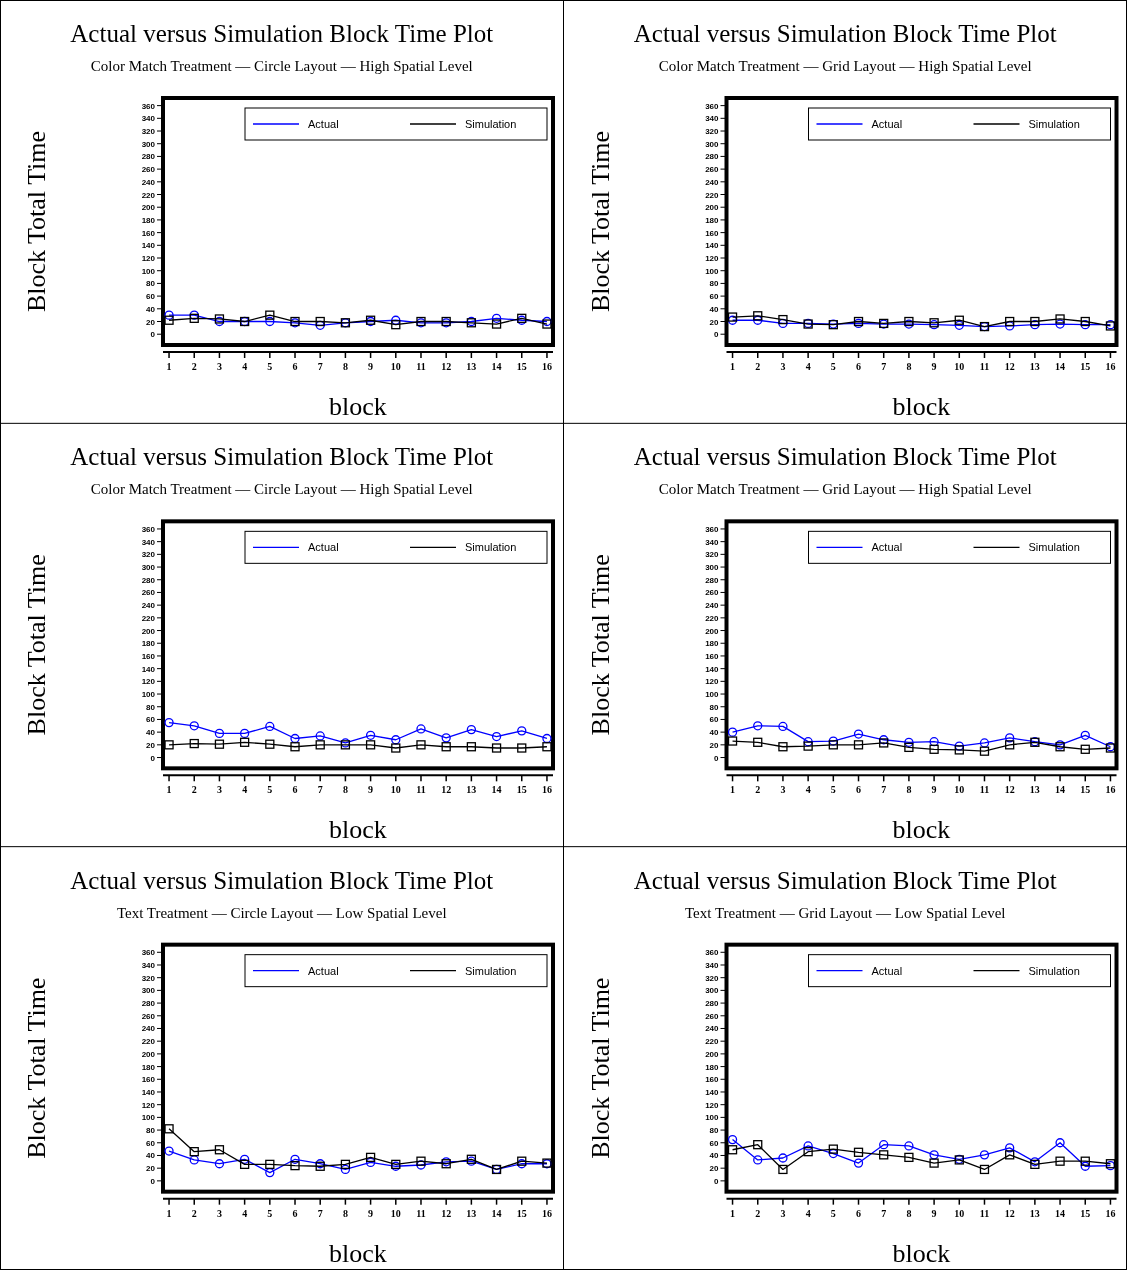 This screenshot has width=1127, height=1270. Describe the element at coordinates (36, 645) in the screenshot. I see `y-axis-title: Block Total Time` at that location.